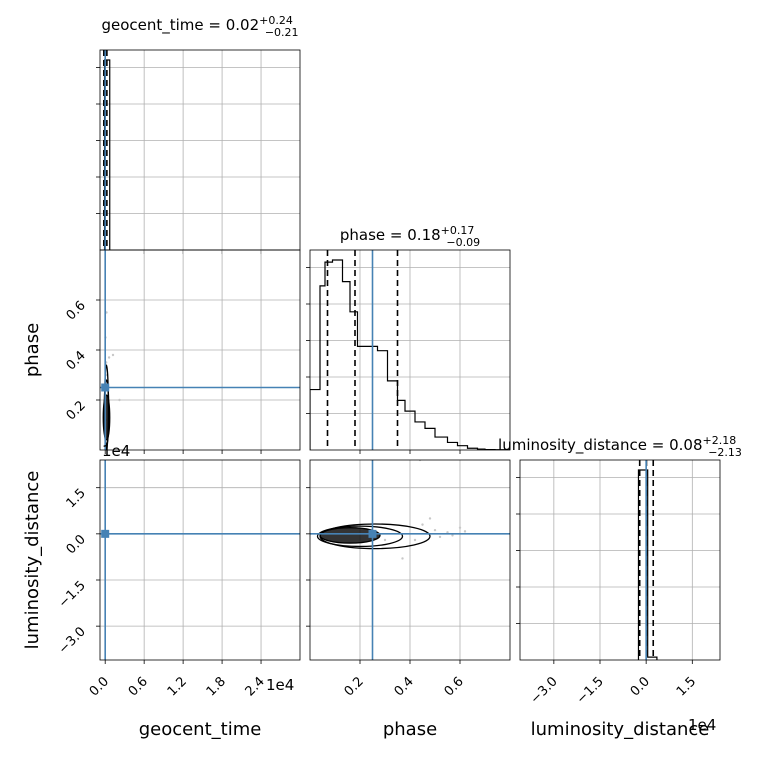 The image size is (760, 760). I want to click on x-tick-label: 1.8, so click(216, 686).